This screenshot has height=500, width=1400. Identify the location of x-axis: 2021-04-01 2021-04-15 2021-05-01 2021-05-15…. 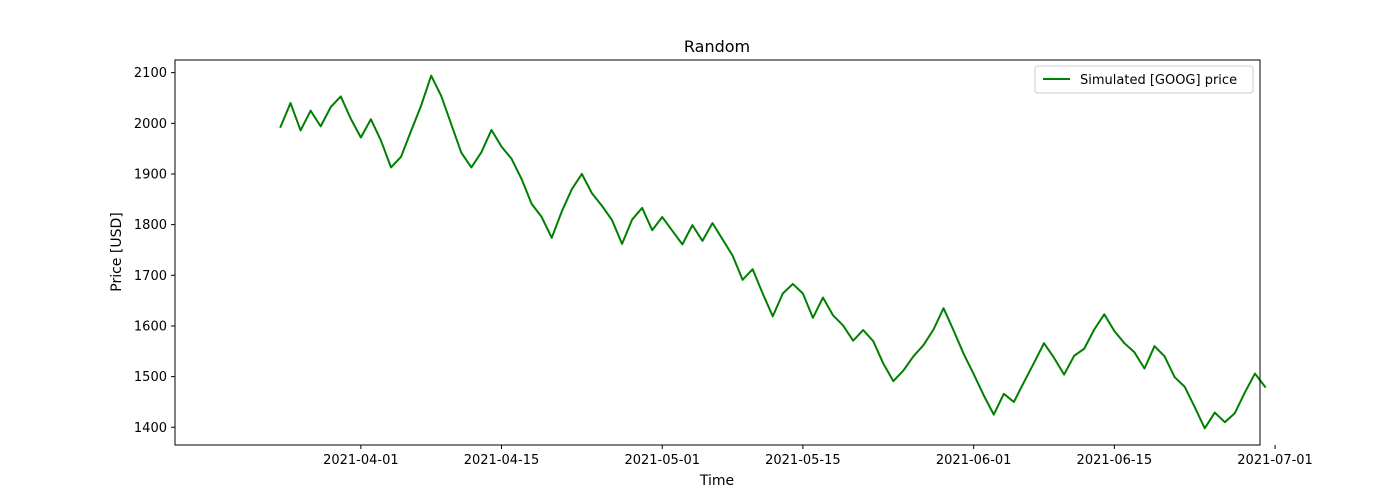
(818, 456).